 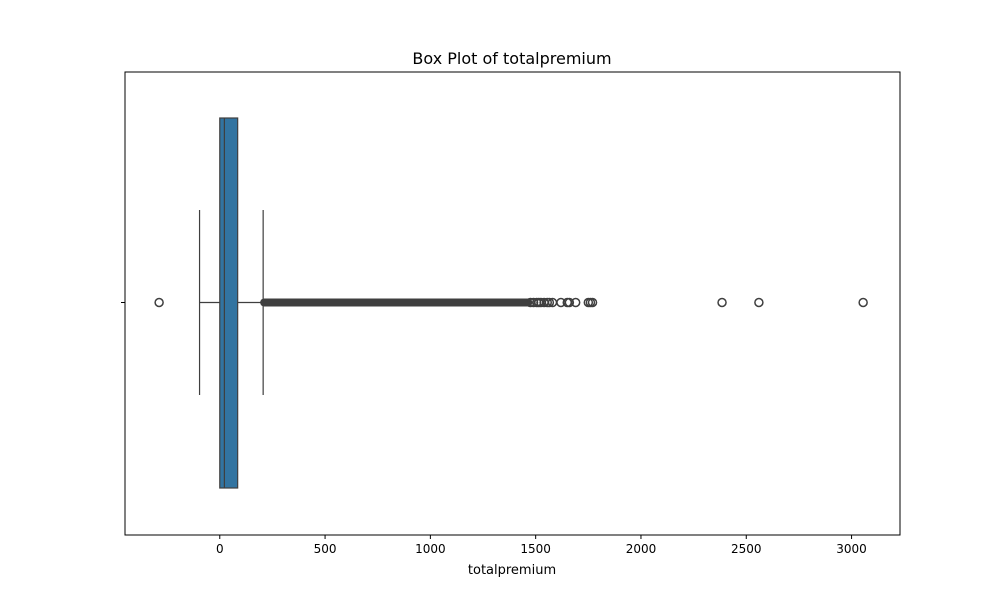 What do you see at coordinates (851, 549) in the screenshot?
I see `x-tick-label: 3000` at bounding box center [851, 549].